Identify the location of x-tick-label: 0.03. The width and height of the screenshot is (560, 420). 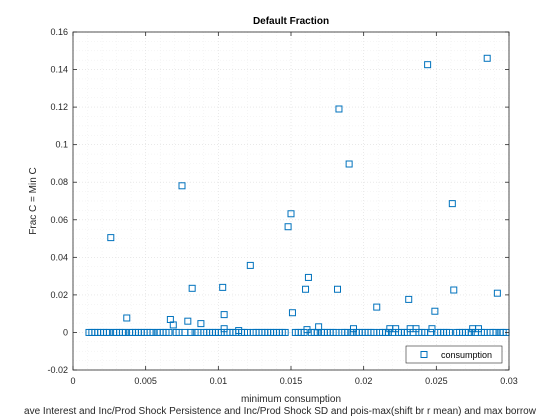
(509, 381).